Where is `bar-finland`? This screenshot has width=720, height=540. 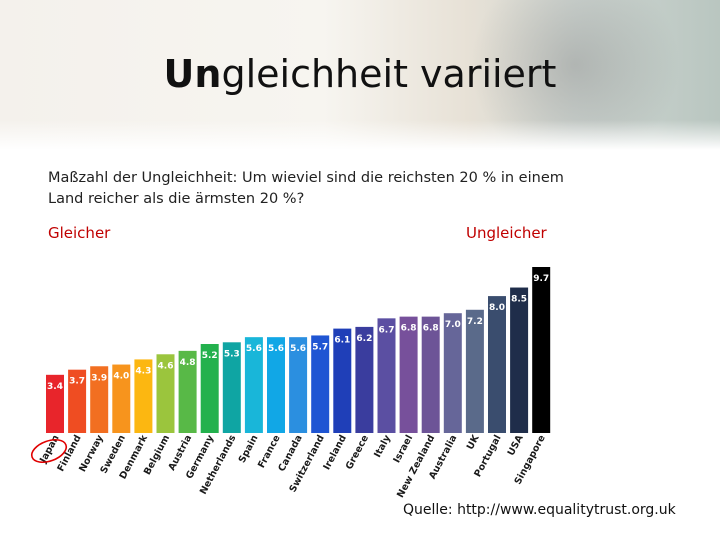
bar-finland is located at coordinates (77, 401).